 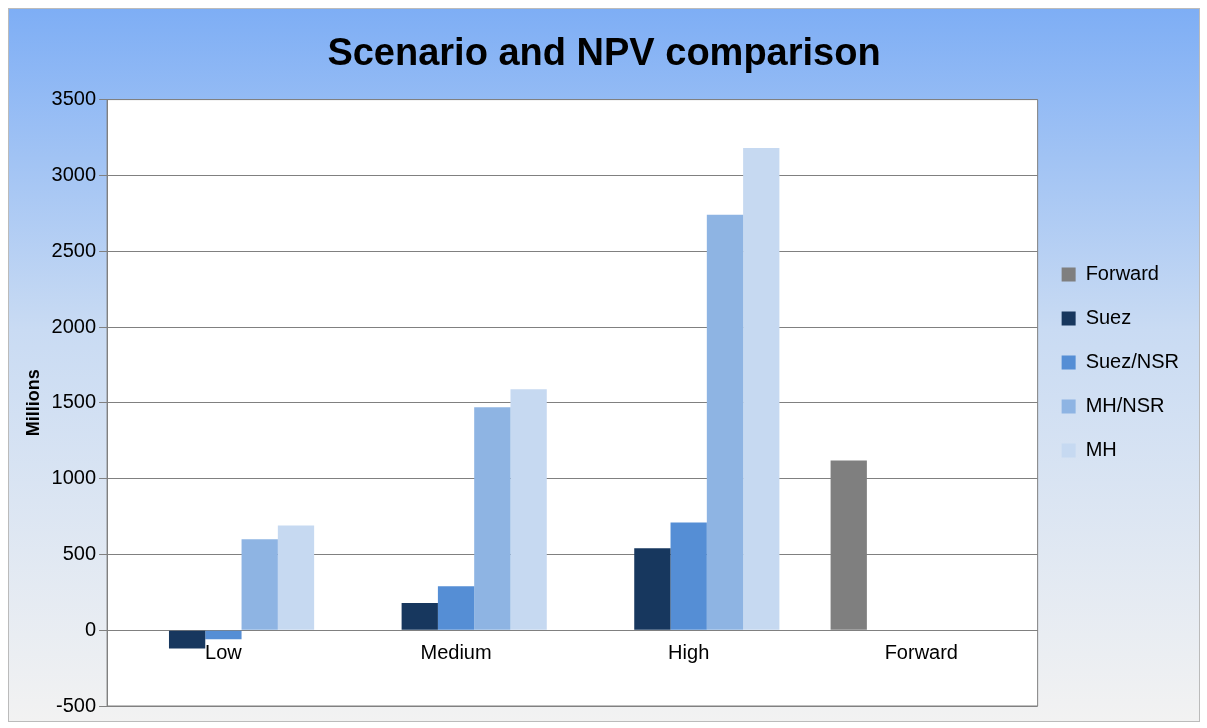 I want to click on legend-label: MH/NSR, so click(x=1125, y=405).